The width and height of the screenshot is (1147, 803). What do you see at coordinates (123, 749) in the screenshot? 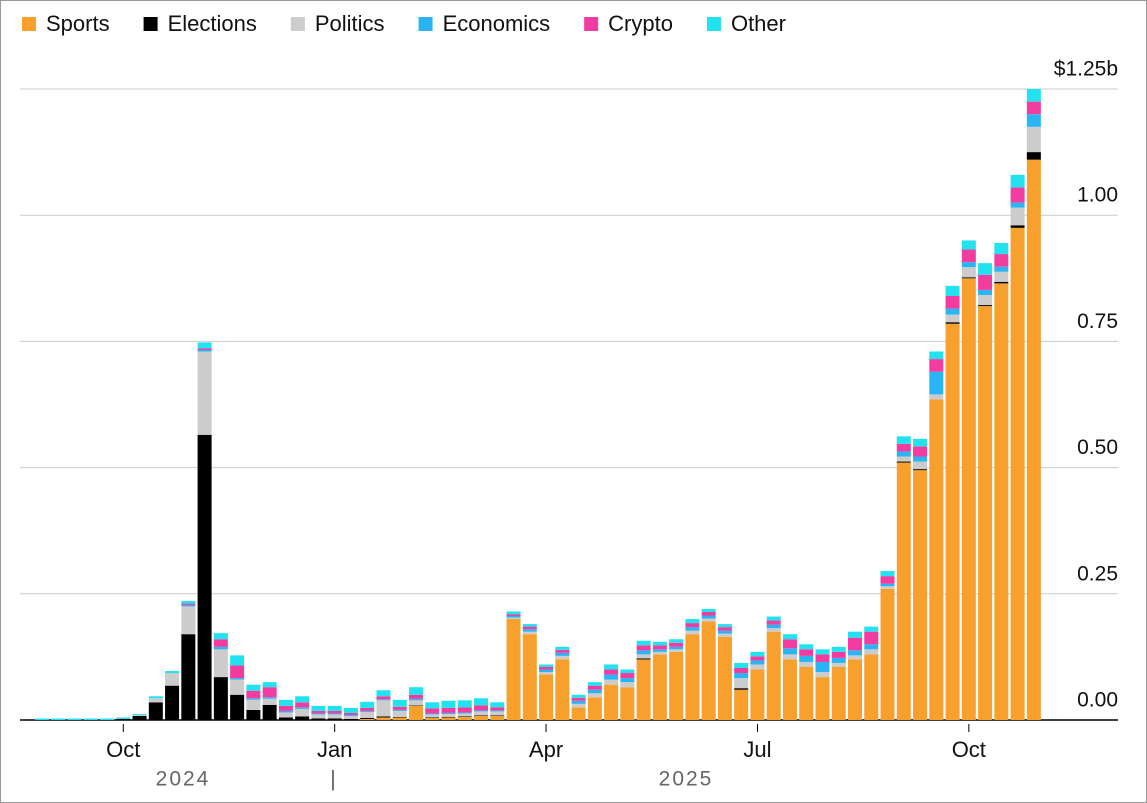
I see `x-tick-label: Oct` at bounding box center [123, 749].